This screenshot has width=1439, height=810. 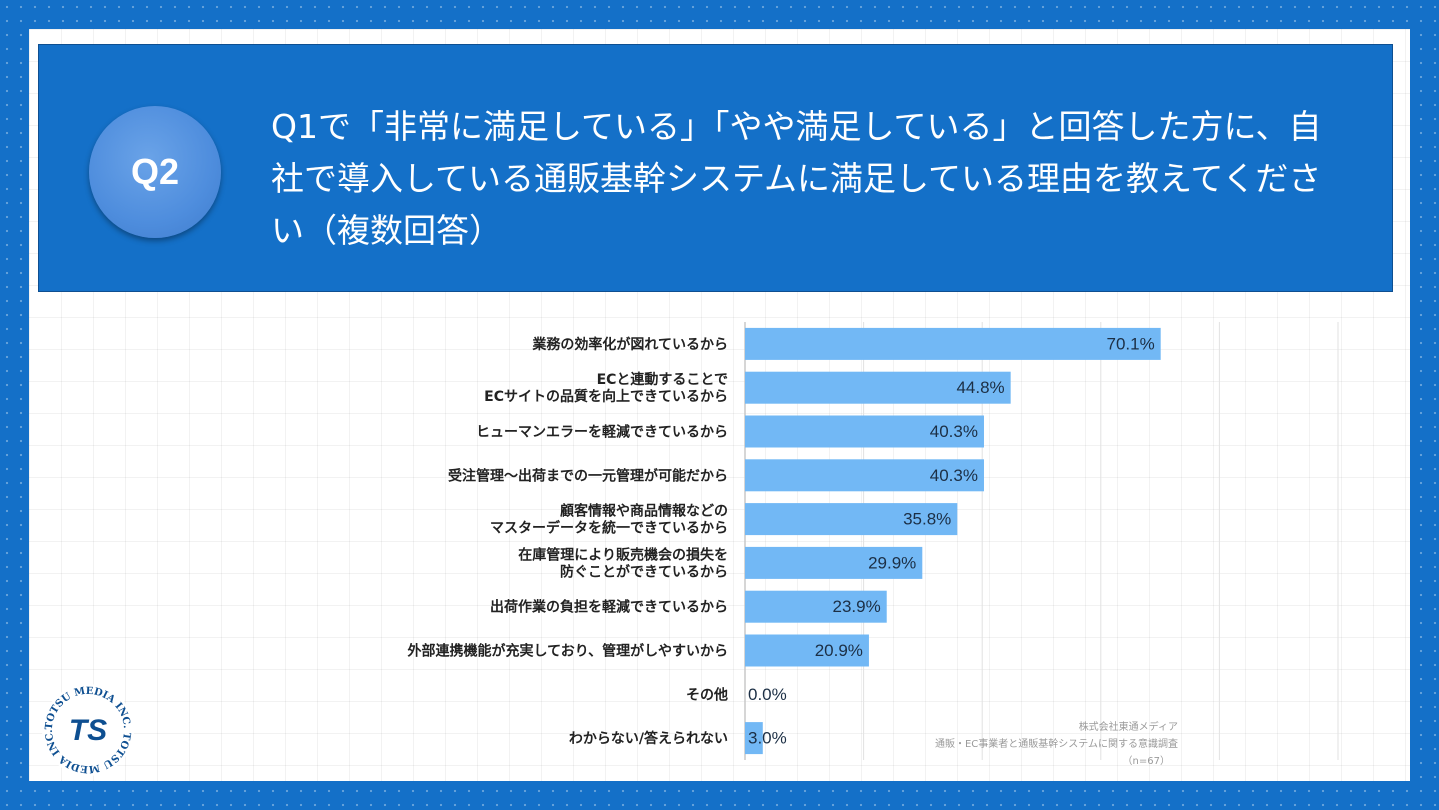 I want to click on logo-mark: TS, so click(x=88, y=730).